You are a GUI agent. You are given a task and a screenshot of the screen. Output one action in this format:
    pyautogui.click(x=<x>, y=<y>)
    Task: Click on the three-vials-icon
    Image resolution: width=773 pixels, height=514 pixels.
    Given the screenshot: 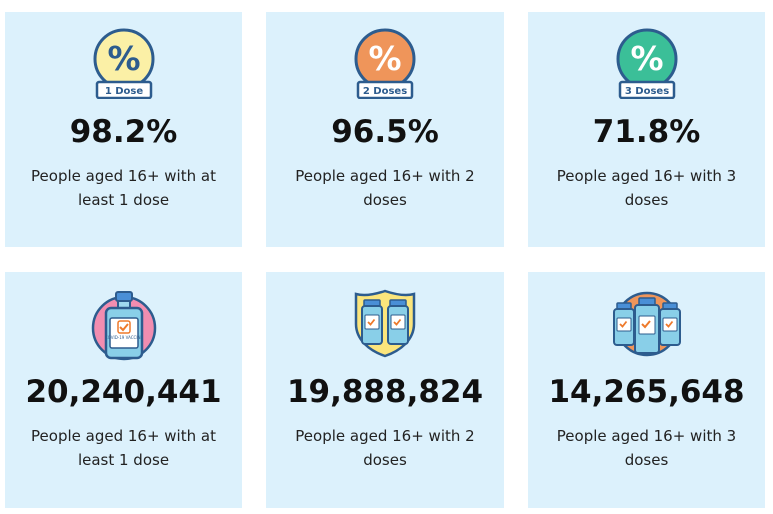 What is the action you would take?
    pyautogui.click(x=646, y=324)
    